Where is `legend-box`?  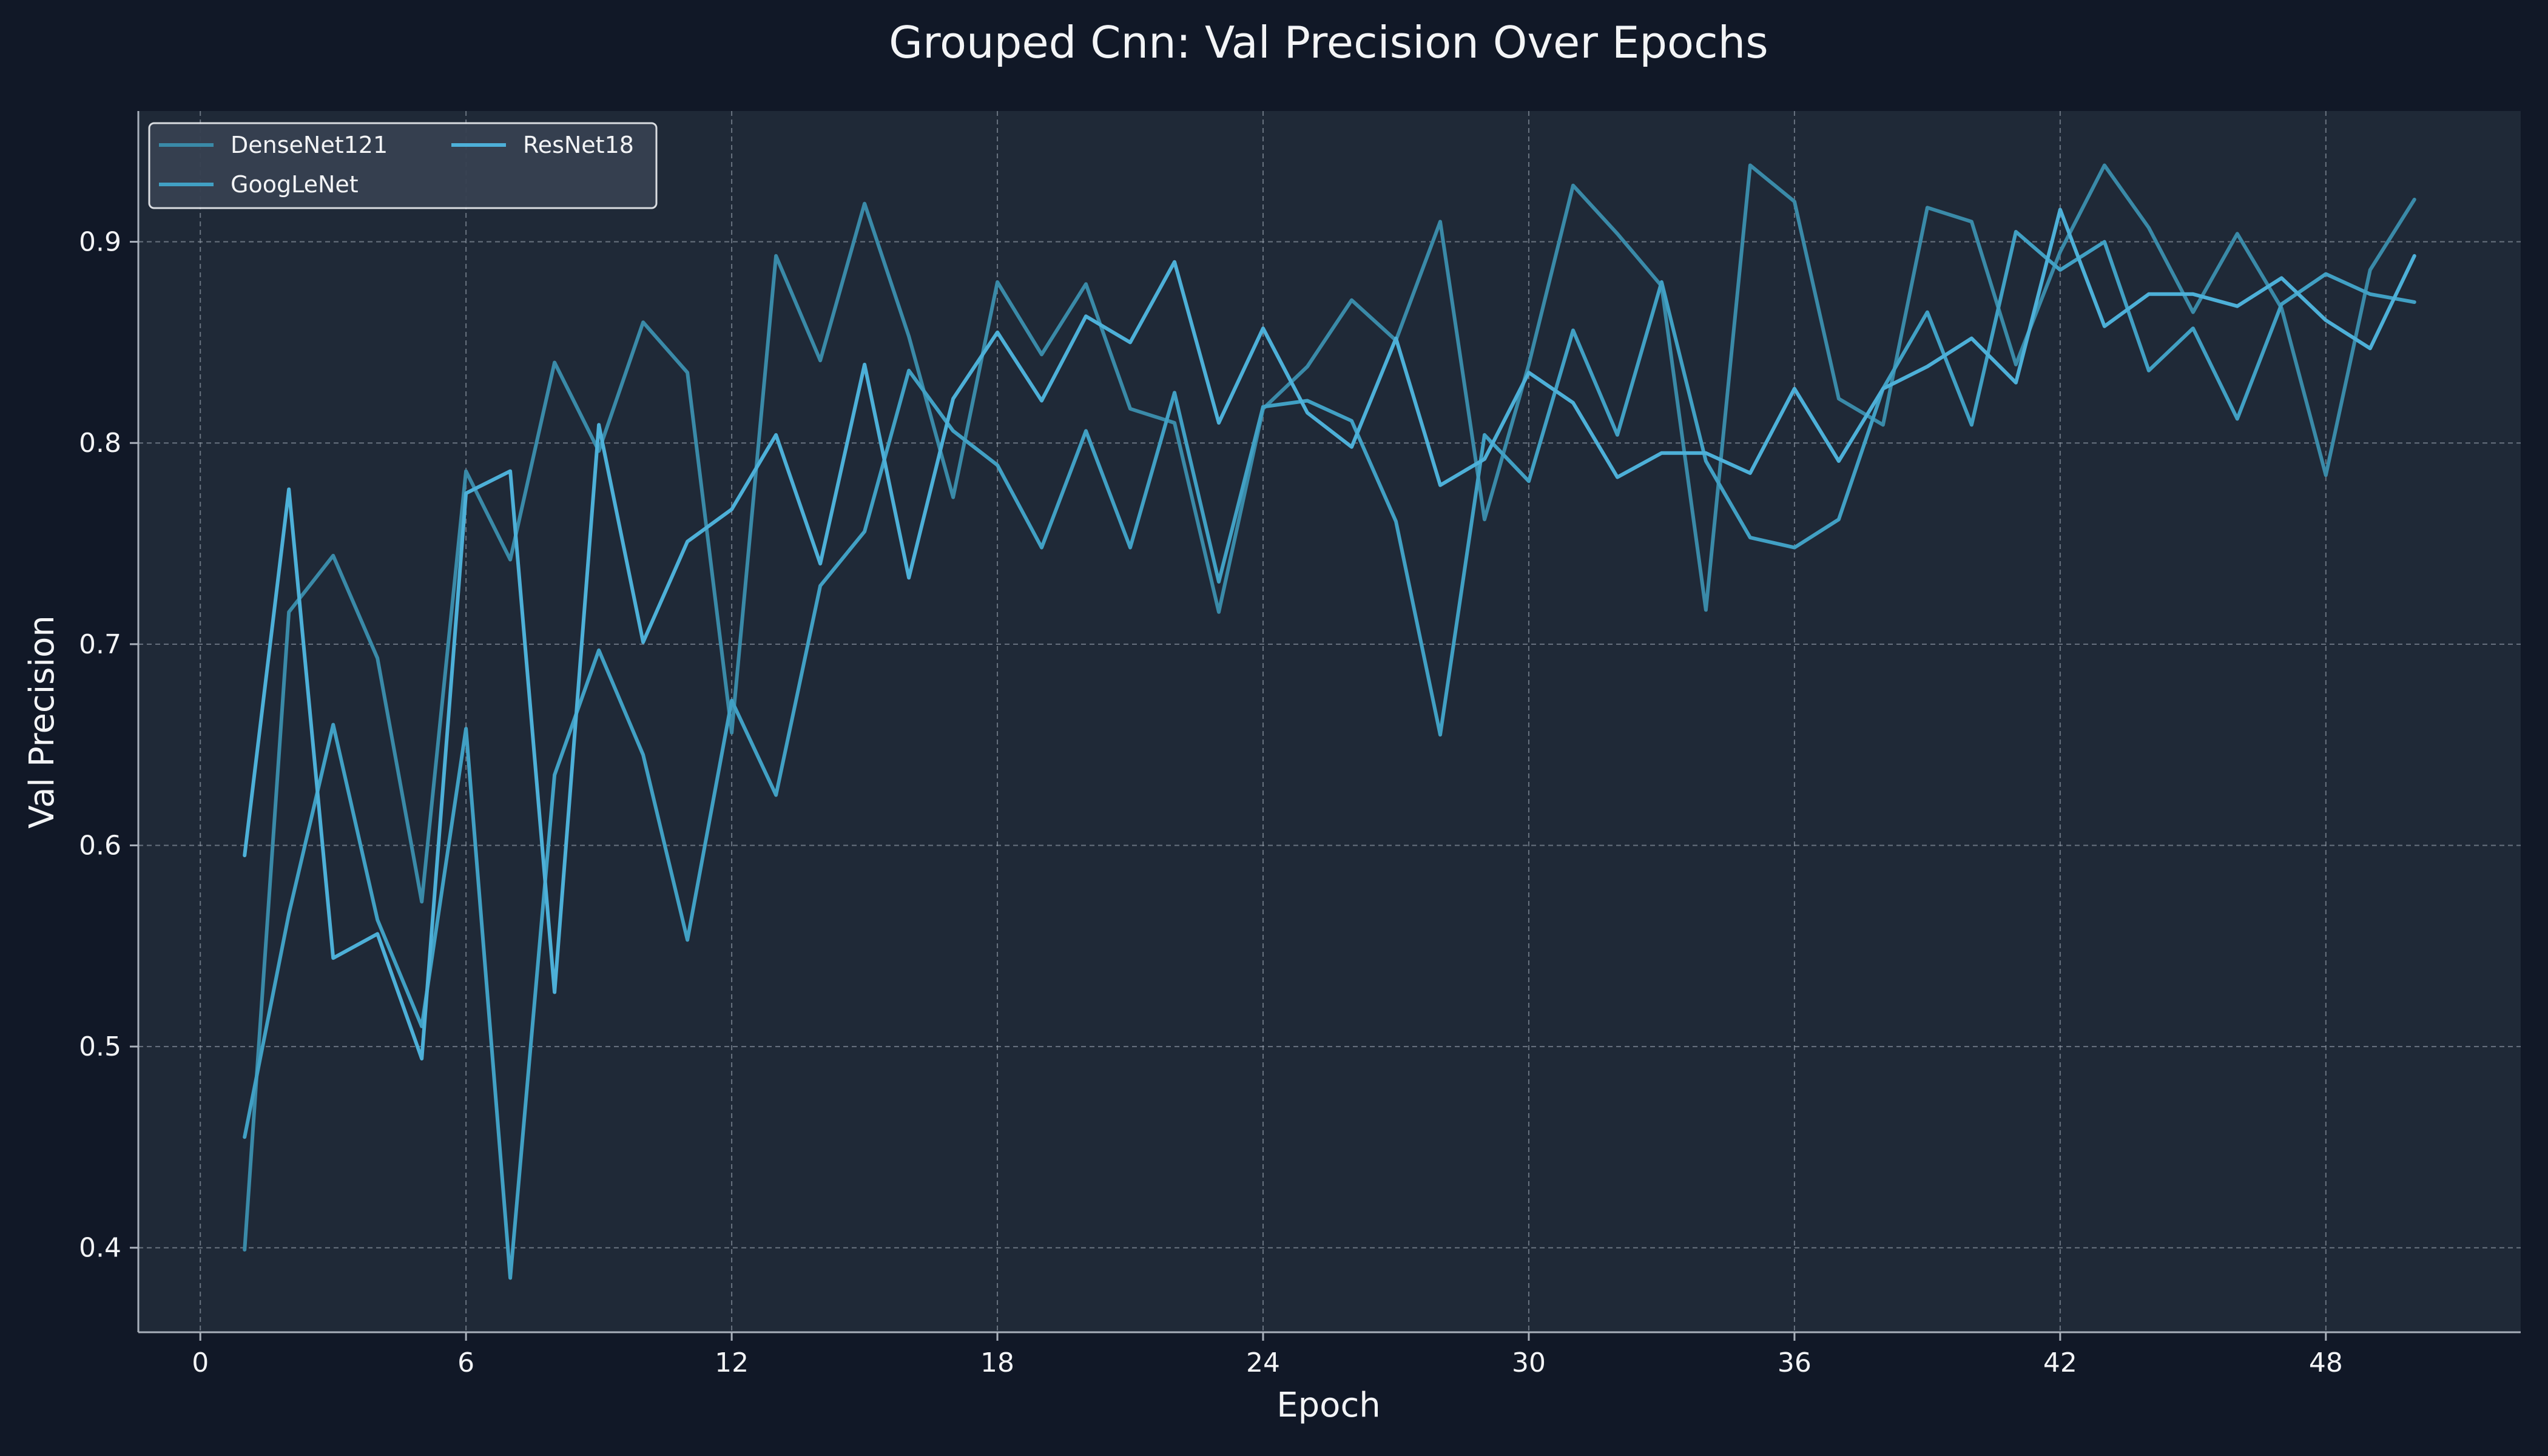 legend-box is located at coordinates (403, 165).